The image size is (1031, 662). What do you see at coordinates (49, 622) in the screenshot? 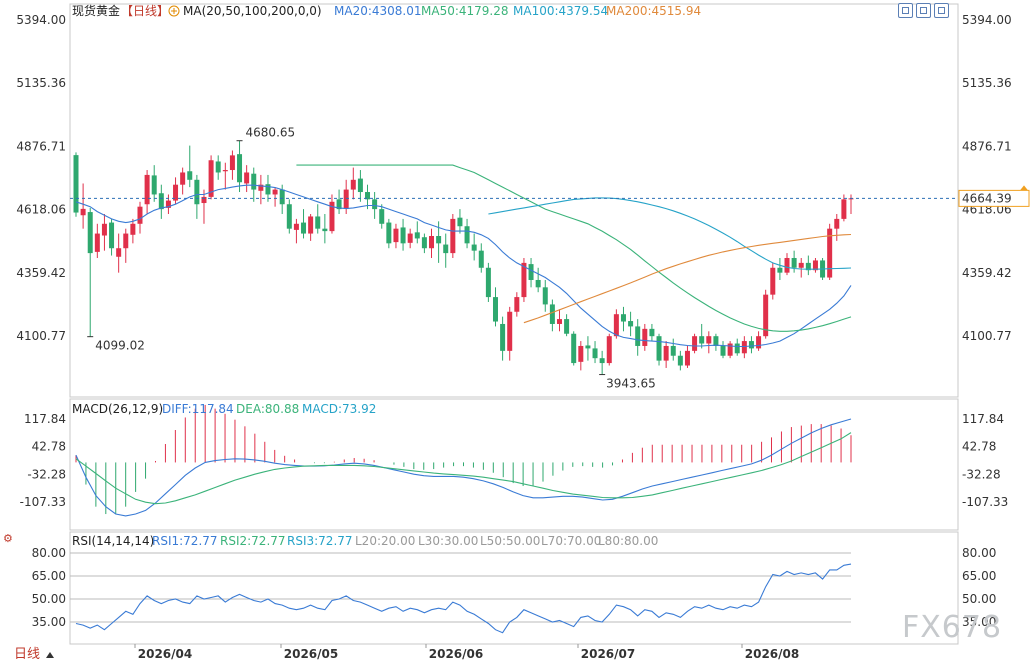
I see `rsi-y-tick-left: 35.00` at bounding box center [49, 622].